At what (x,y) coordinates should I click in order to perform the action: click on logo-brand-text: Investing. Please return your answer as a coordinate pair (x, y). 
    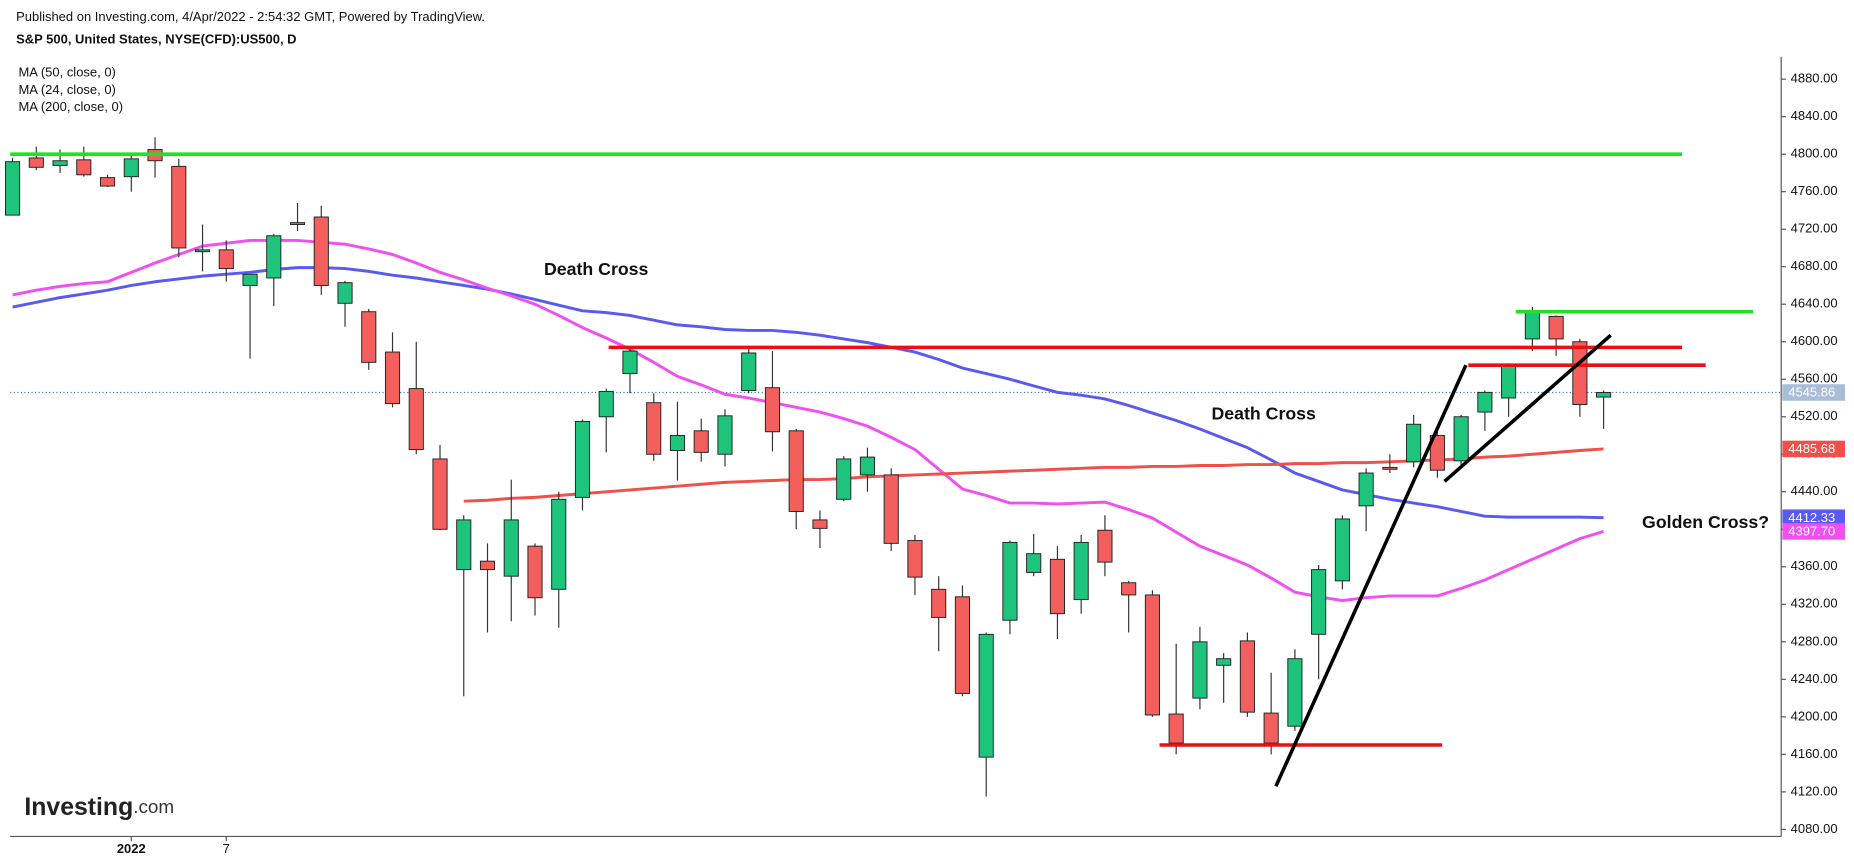
    Looking at the image, I should click on (78, 807).